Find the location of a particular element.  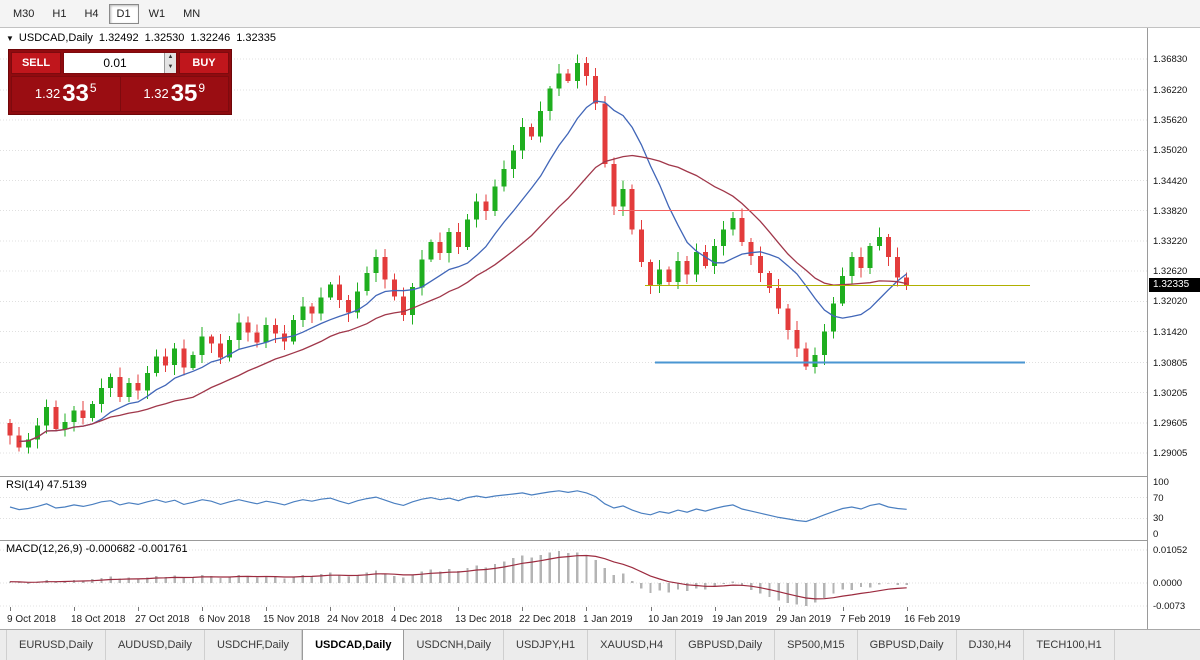

buy-price: 1.32 35 9 is located at coordinates (175, 94).